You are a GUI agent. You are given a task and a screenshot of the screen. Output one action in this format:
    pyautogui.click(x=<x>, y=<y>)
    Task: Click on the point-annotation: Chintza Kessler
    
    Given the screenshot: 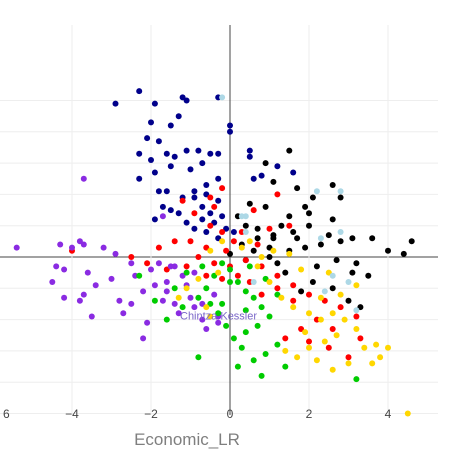 What is the action you would take?
    pyautogui.click(x=218, y=316)
    